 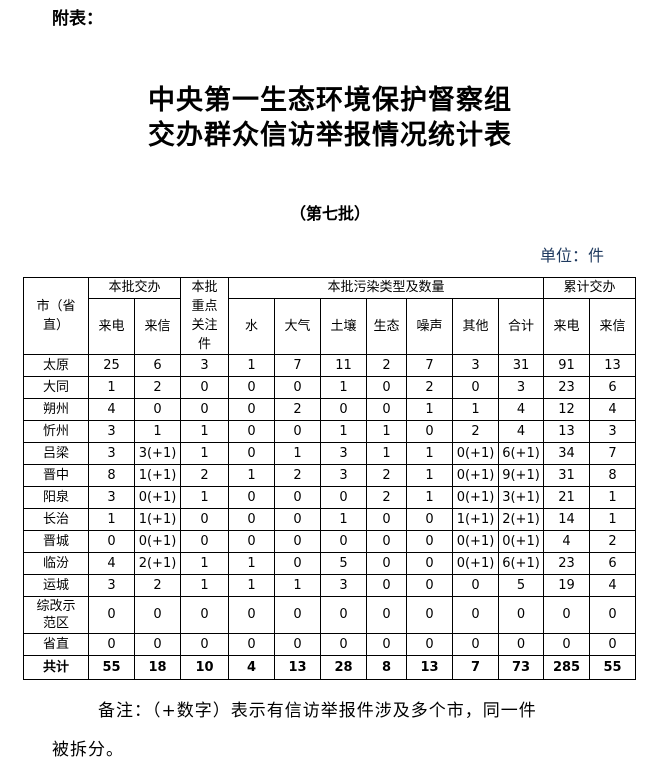 I want to click on value-cell: 6(+1), so click(x=521, y=563).